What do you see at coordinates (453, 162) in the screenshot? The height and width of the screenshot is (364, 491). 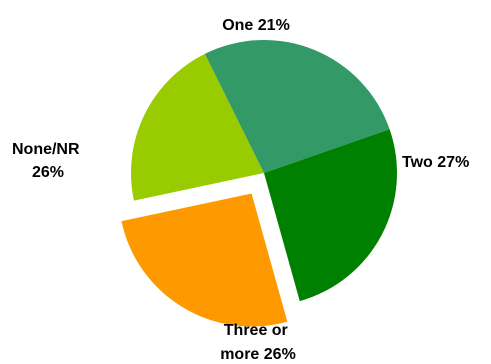 I see `slice-label-two-pct: 27%` at bounding box center [453, 162].